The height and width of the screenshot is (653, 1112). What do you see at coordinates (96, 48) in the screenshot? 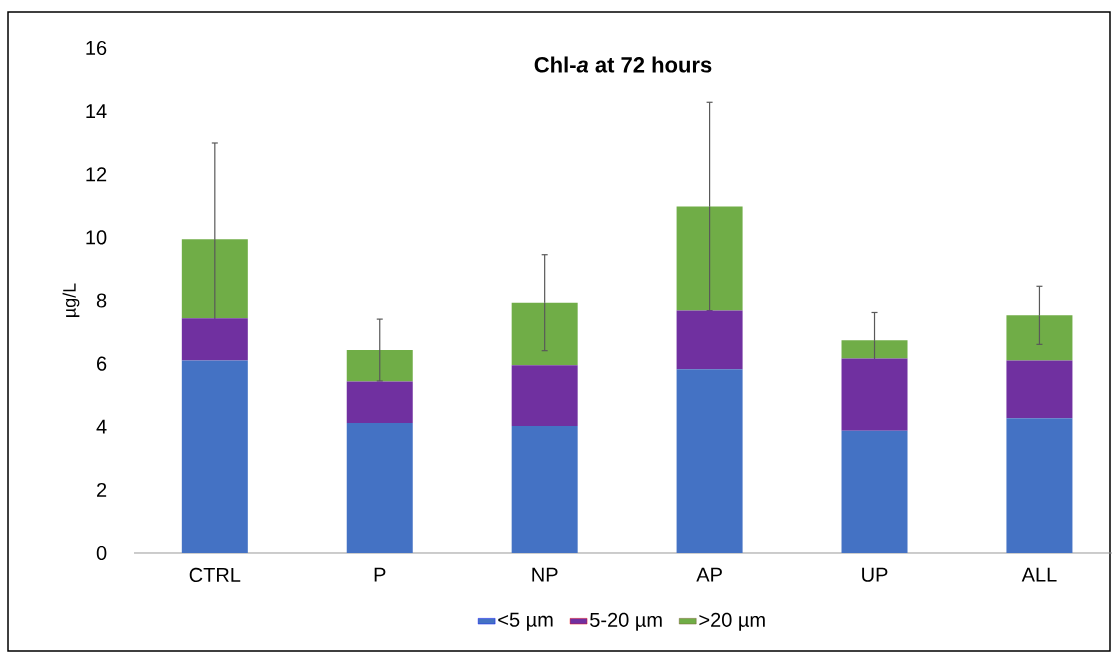
I see `y-tick-label: 16` at bounding box center [96, 48].